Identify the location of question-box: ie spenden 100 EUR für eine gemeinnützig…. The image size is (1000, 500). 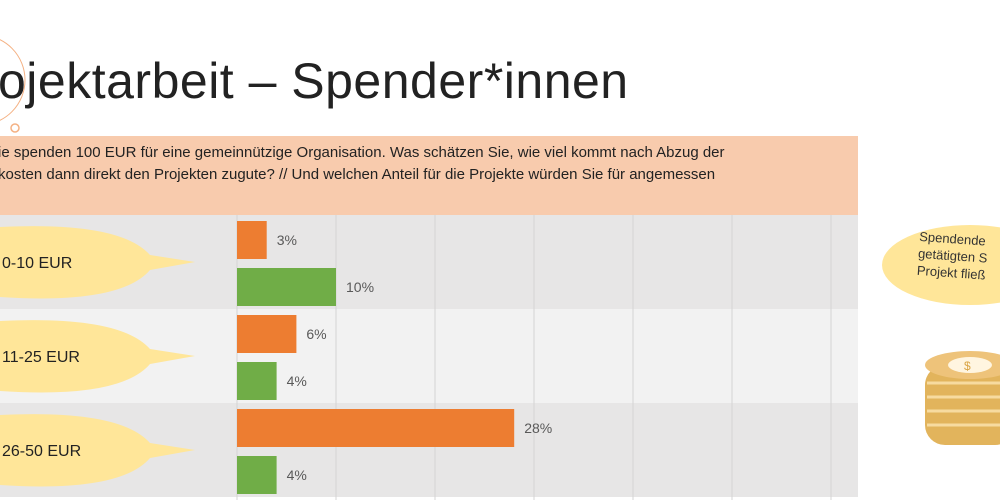
(429, 176).